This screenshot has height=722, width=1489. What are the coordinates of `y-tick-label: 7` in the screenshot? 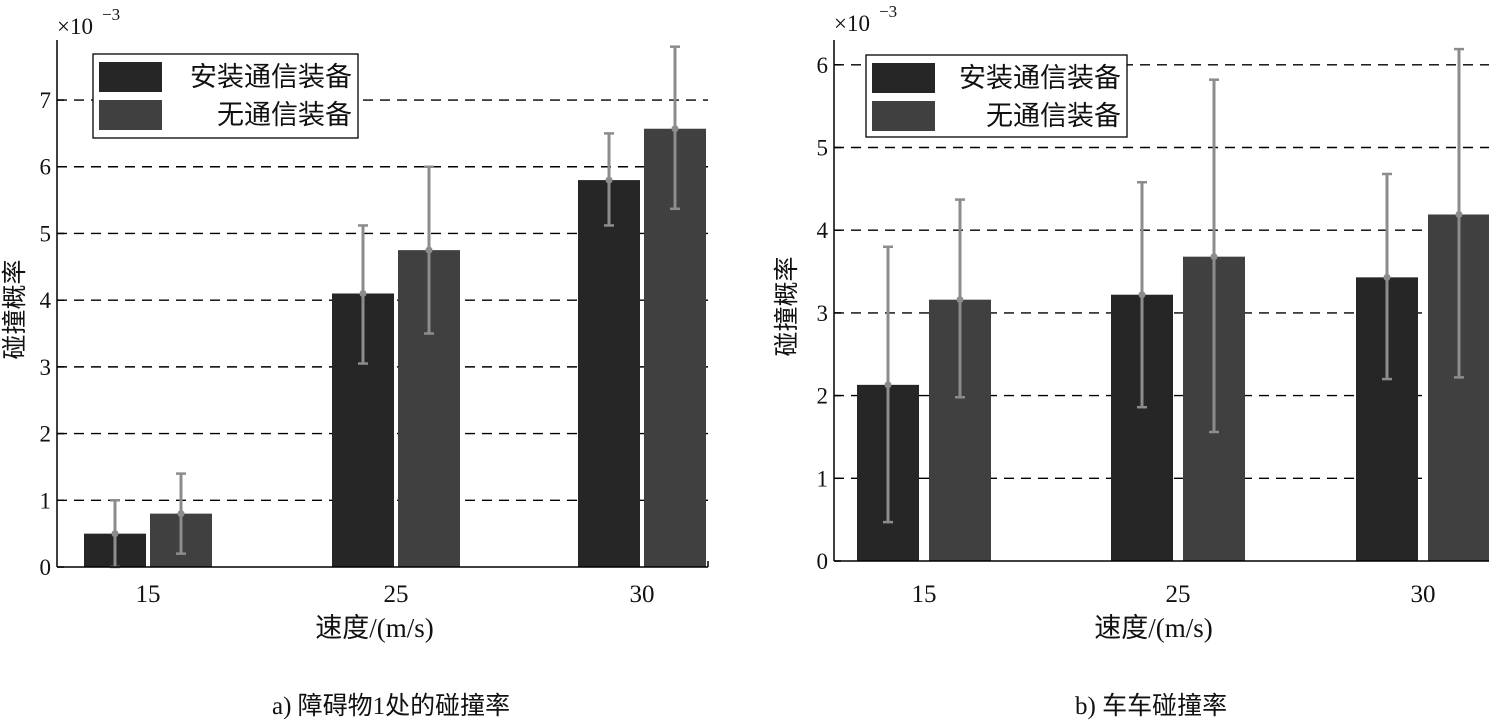 It's located at (46, 100).